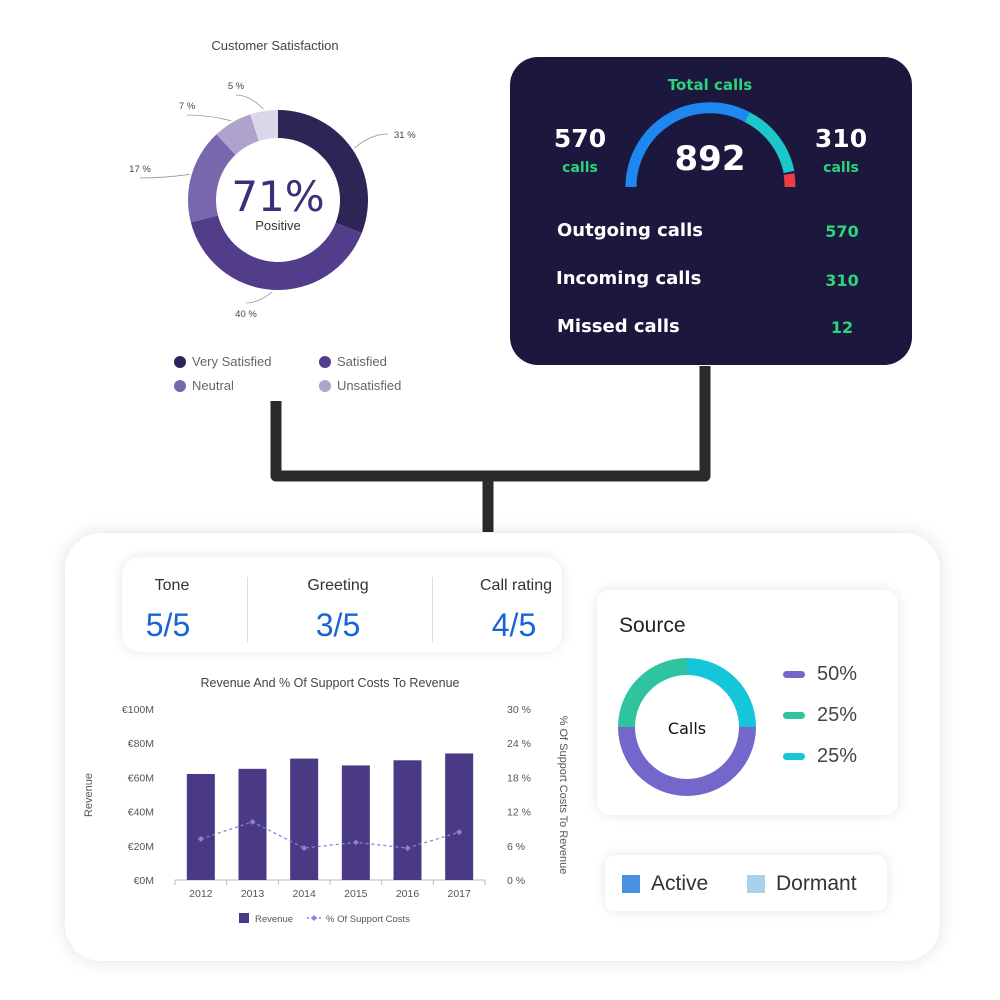 The height and width of the screenshot is (1000, 1000). What do you see at coordinates (710, 159) in the screenshot?
I see `calls-total: 892` at bounding box center [710, 159].